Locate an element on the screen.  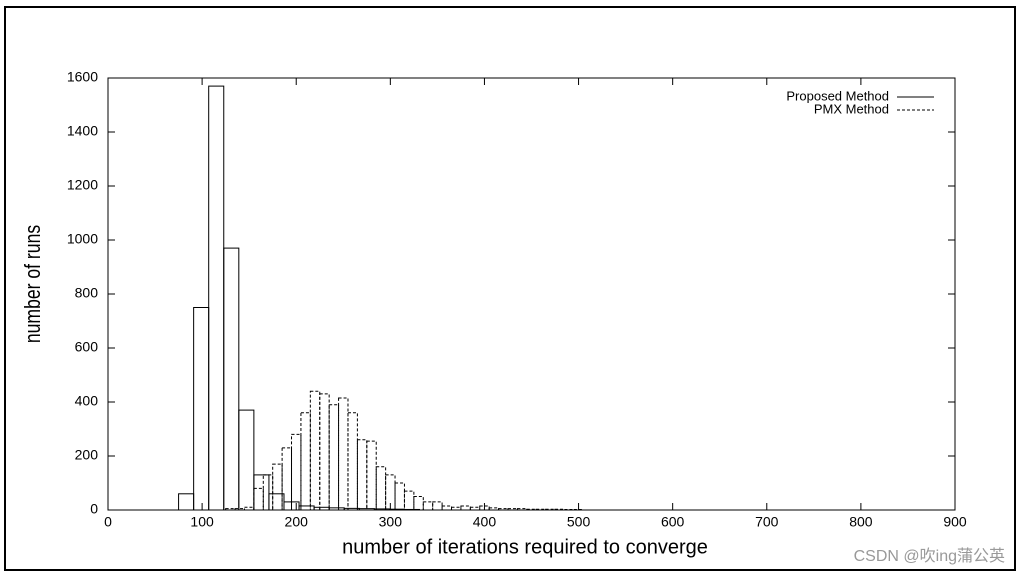
x-tick-label: 200 is located at coordinates (297, 522).